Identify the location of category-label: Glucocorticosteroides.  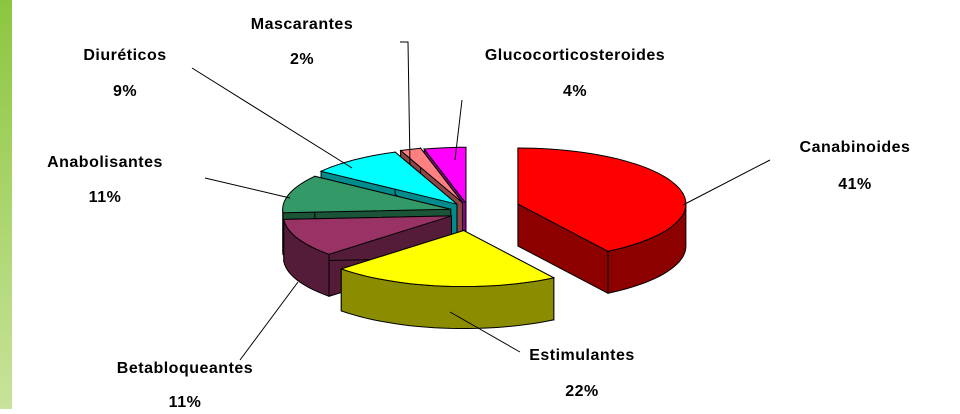
(575, 55).